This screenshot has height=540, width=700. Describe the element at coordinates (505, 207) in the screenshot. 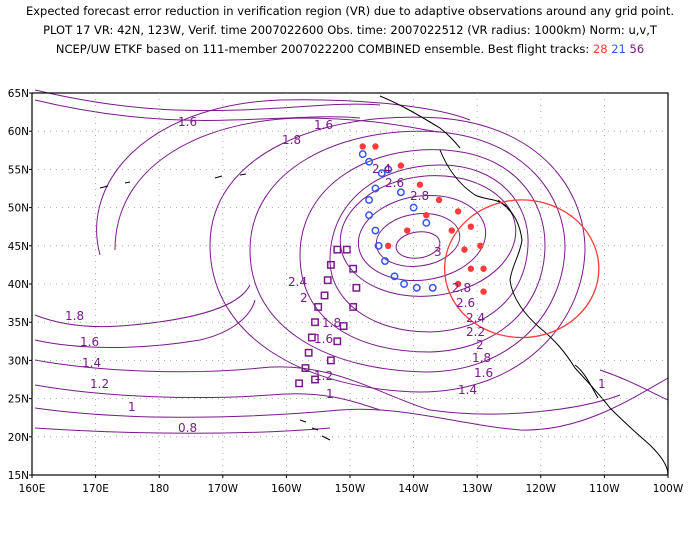

I see `vancouver-island` at that location.